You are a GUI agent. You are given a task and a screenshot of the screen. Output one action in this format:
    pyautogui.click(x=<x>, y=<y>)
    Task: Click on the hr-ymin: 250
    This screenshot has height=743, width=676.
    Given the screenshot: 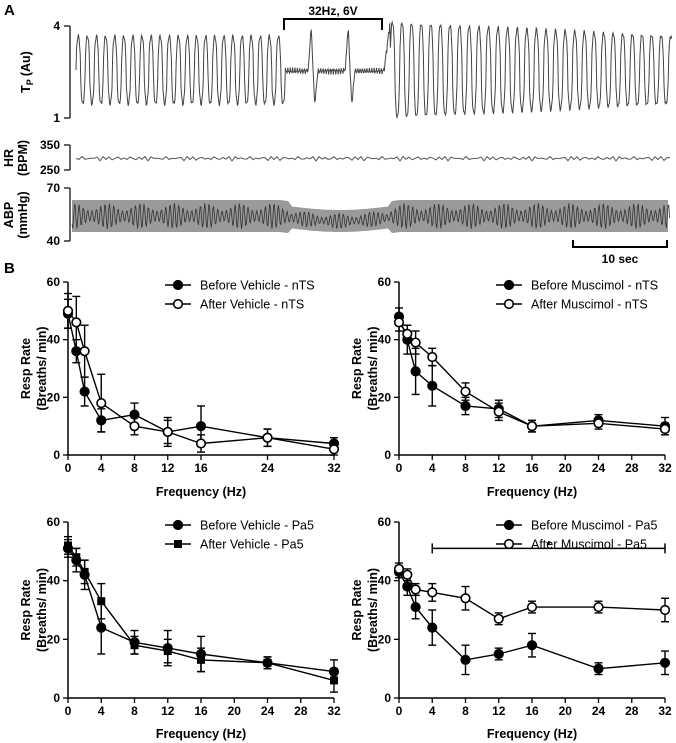 What is the action you would take?
    pyautogui.click(x=50, y=170)
    